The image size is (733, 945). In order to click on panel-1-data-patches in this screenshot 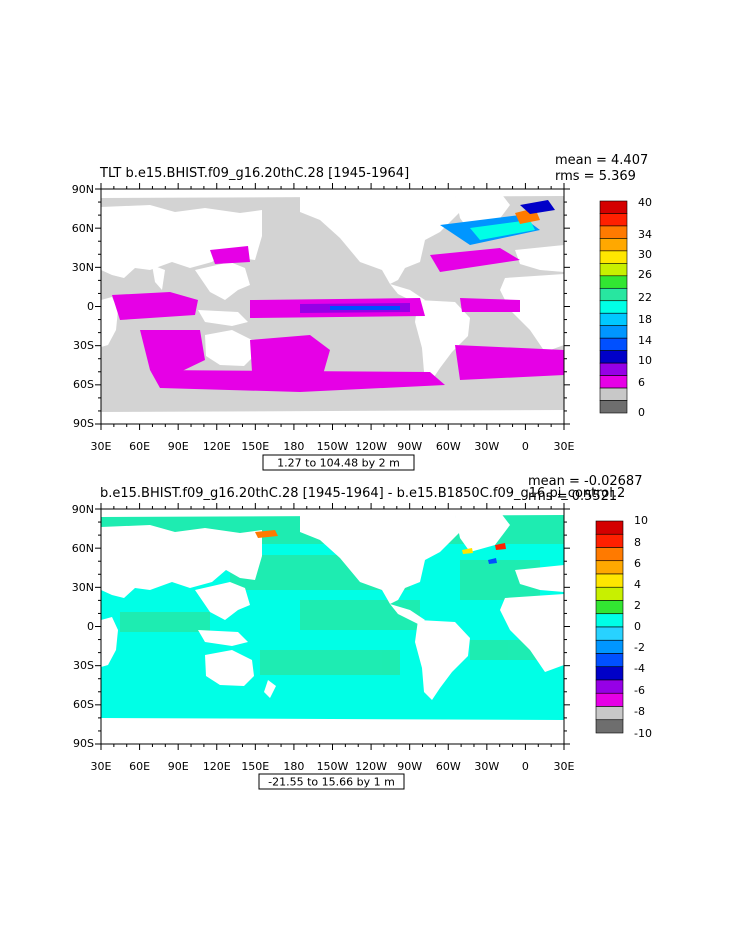, I will do `click(338, 296)`.